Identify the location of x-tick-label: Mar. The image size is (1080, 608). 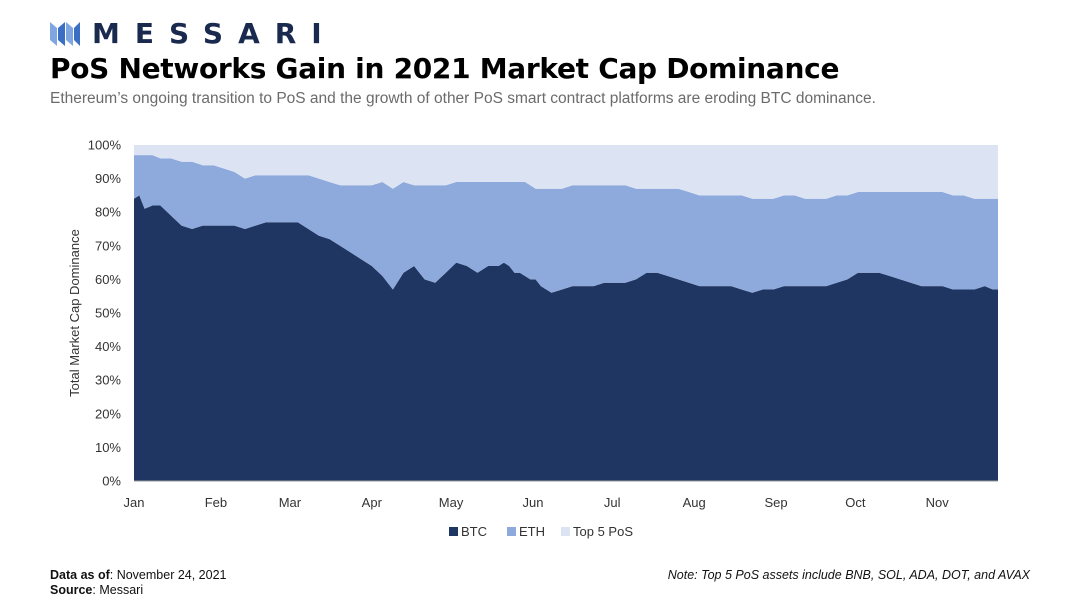
(290, 502).